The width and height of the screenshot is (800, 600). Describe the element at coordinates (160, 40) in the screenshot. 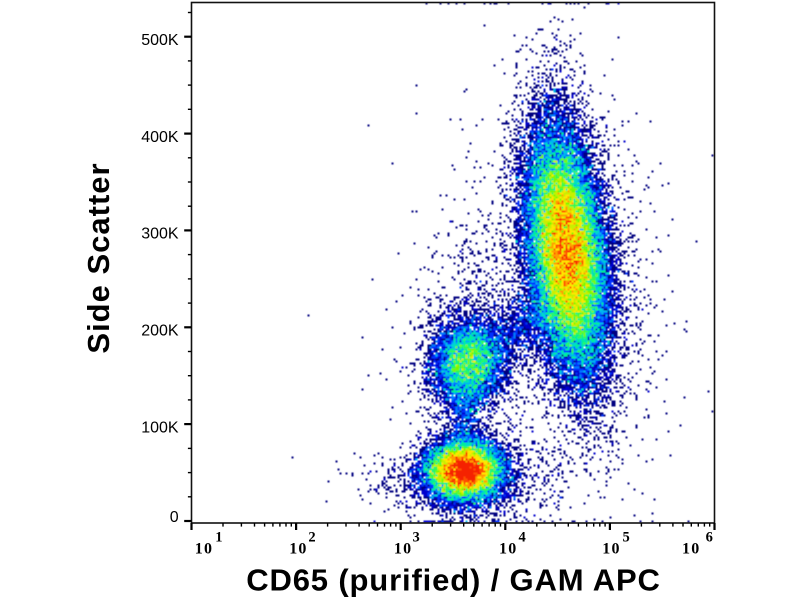

I see `svg-text: 500K` at that location.